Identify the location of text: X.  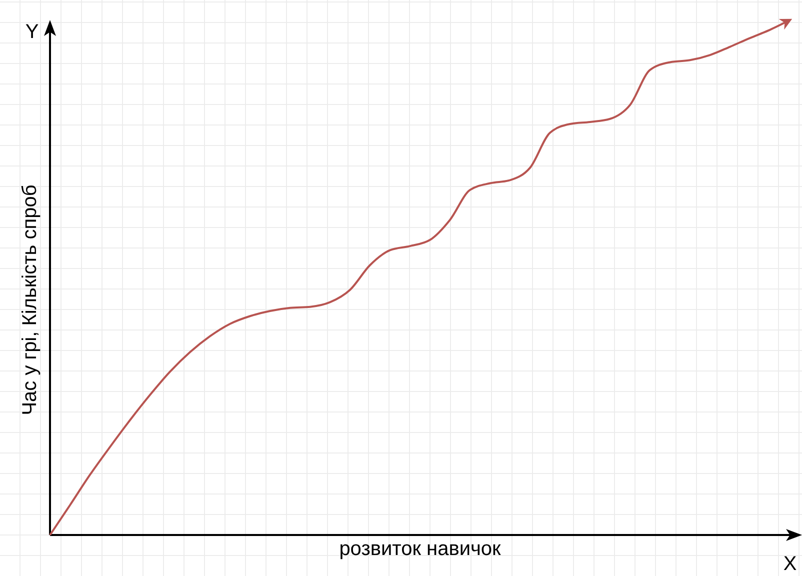
(790, 564).